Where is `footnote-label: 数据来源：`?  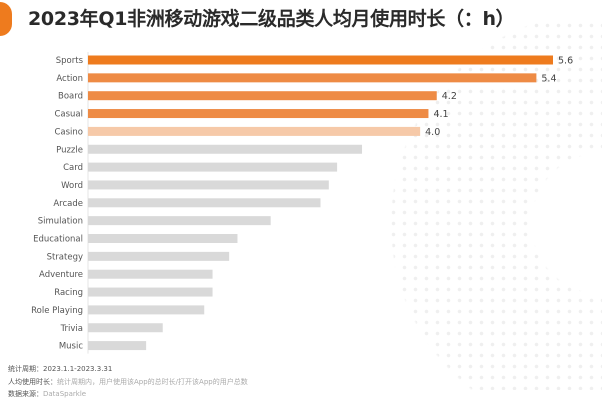
footnote-label: 数据来源： is located at coordinates (25, 394).